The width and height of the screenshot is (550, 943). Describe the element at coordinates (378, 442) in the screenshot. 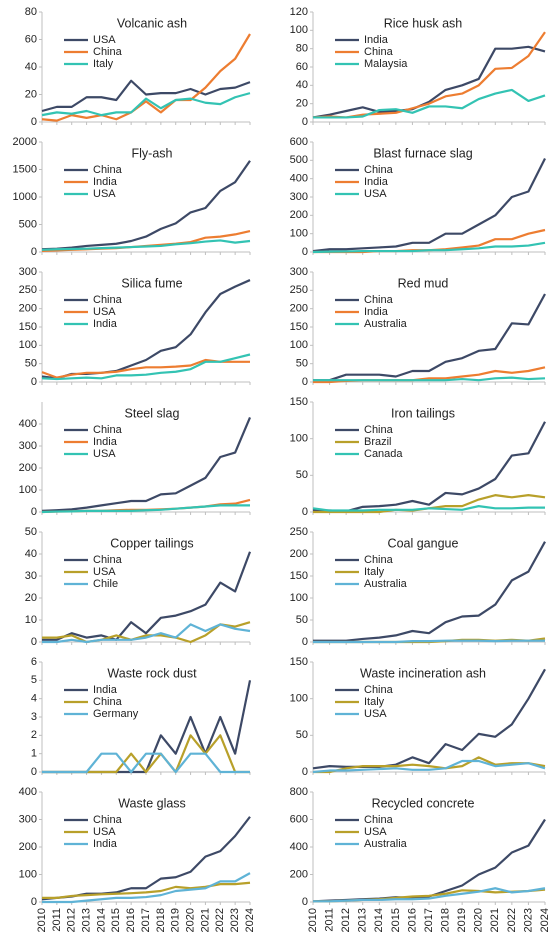

I see `legend-label: Brazil` at that location.